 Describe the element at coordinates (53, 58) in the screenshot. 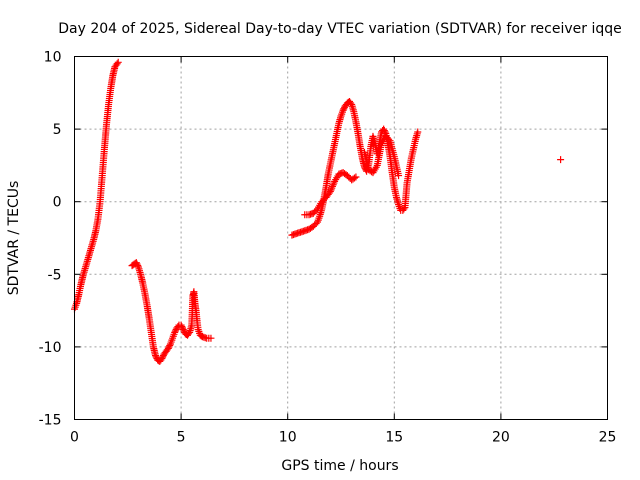

I see `y-tick-label: 10` at that location.